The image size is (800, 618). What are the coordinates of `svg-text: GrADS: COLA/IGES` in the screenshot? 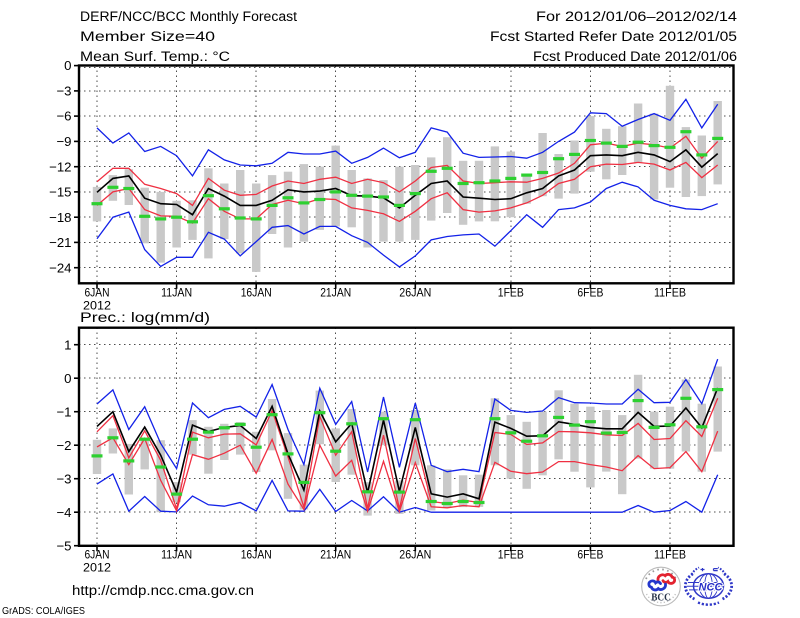 It's located at (43, 611).